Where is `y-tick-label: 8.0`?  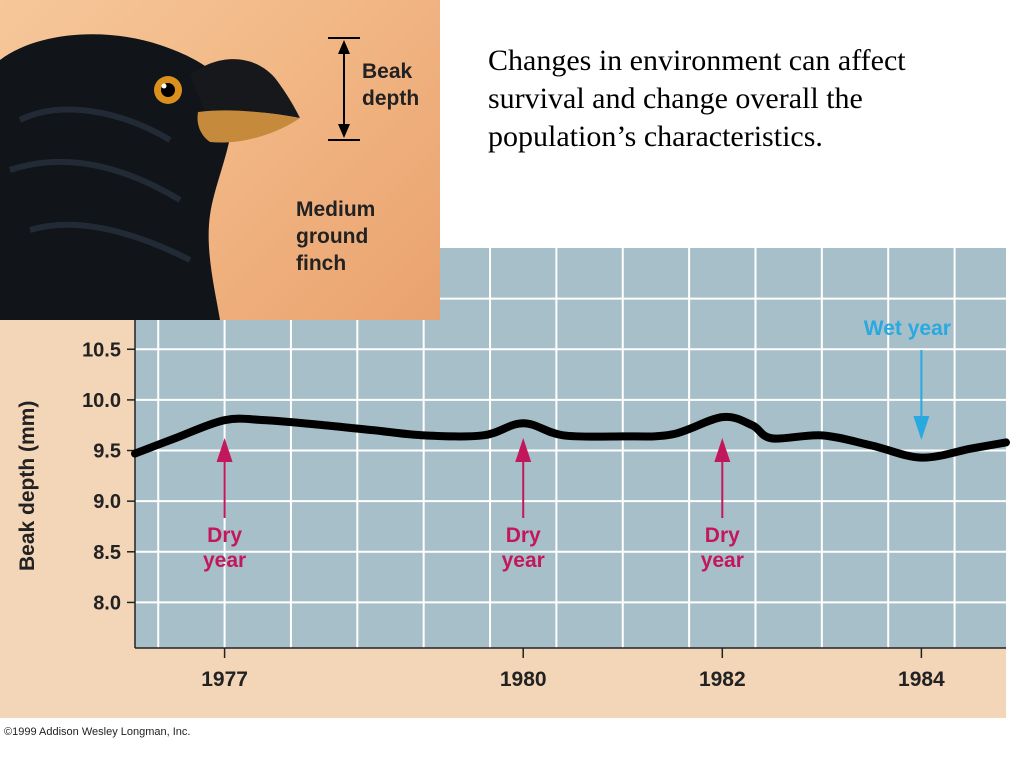 y-tick-label: 8.0 is located at coordinates (107, 603).